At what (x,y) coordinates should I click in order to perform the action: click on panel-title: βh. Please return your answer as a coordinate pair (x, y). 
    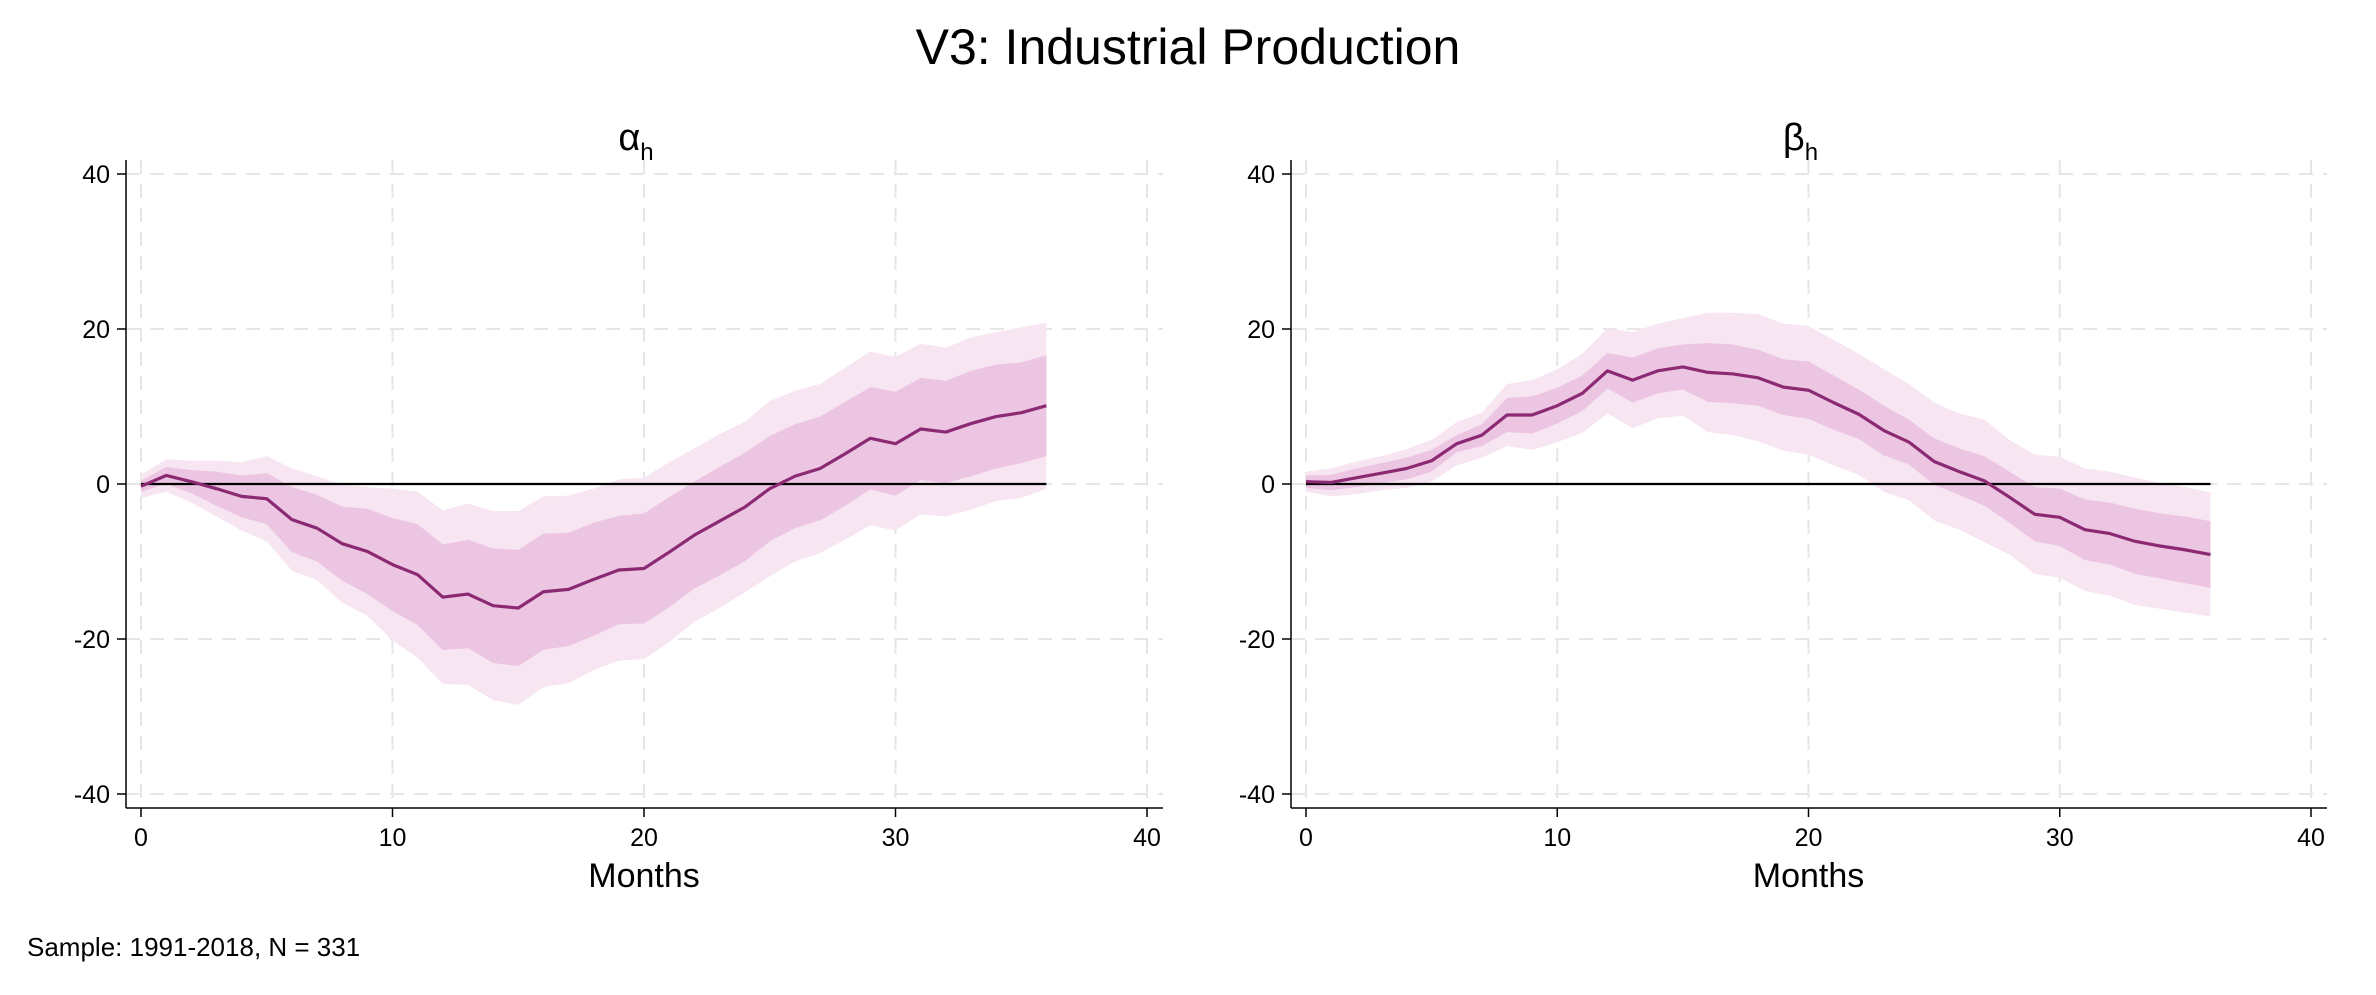
    Looking at the image, I should click on (1800, 141).